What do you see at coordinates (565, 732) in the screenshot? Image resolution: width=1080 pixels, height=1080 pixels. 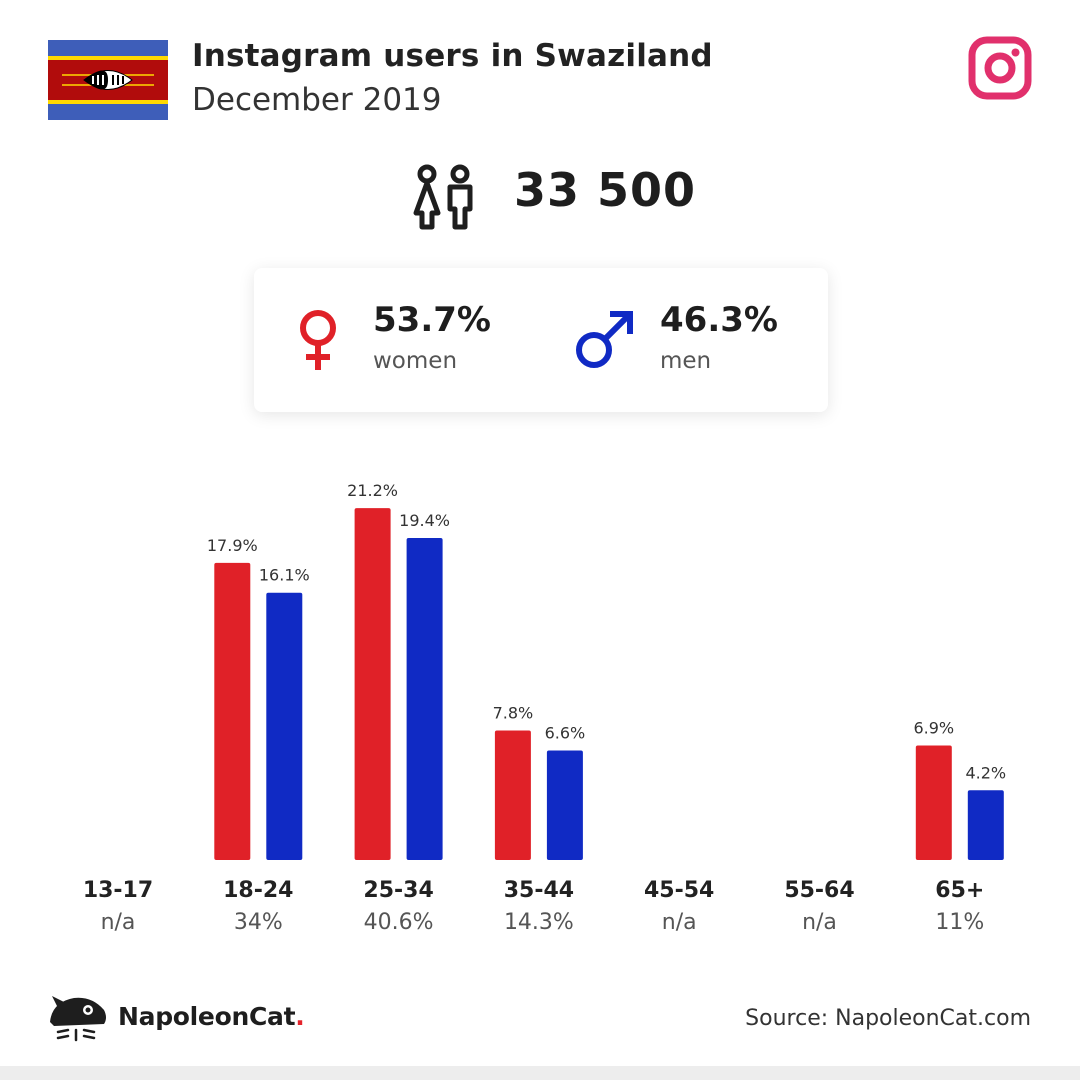 I see `bar-label-35-44-men: 6.6%` at bounding box center [565, 732].